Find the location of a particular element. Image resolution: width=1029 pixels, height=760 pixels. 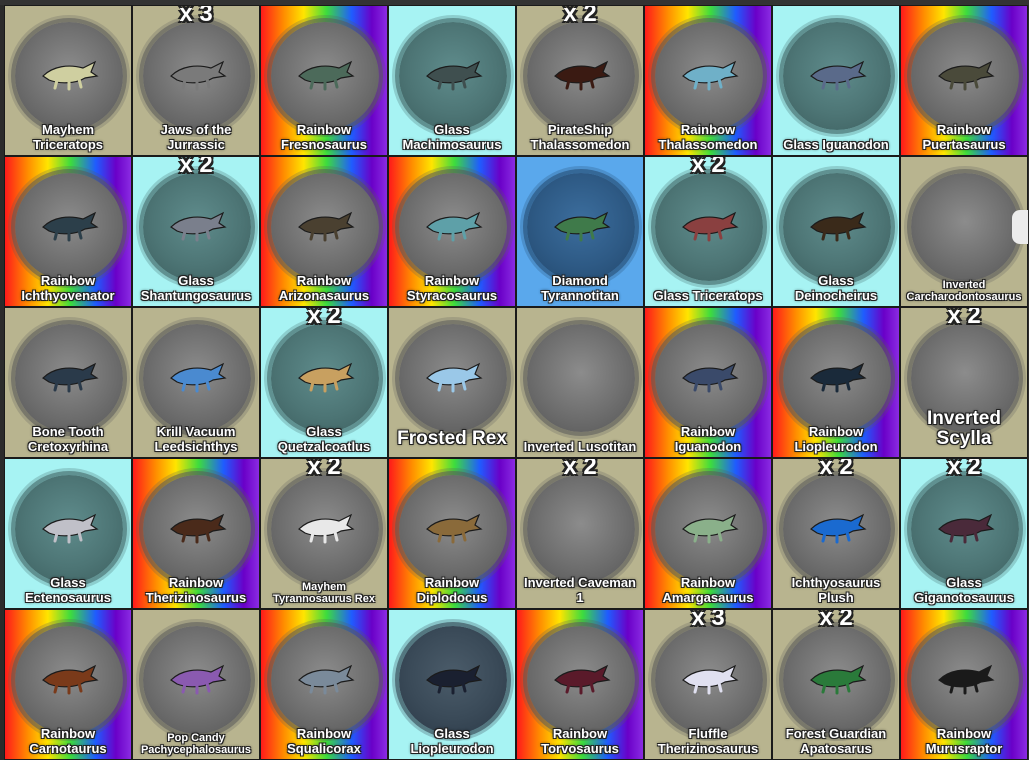

creature-tile: Rainbow Arizonasaurus is located at coordinates (324, 231).